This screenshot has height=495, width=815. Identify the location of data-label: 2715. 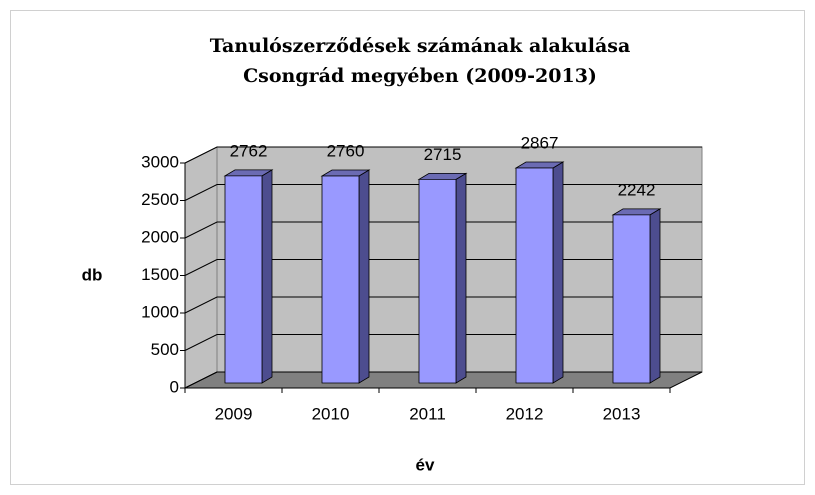
(443, 154).